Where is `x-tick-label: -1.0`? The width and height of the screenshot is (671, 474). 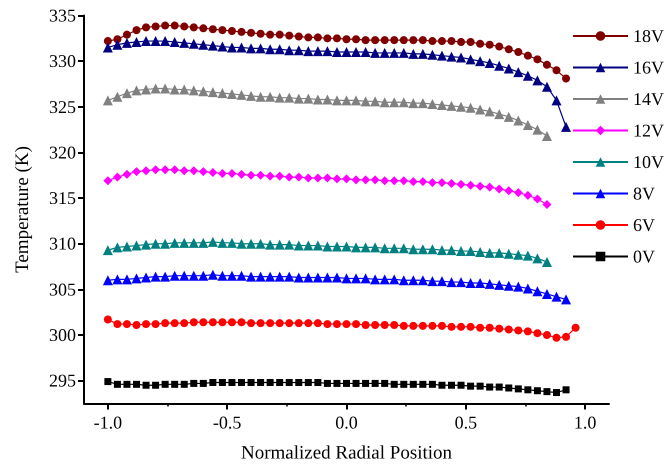
x-tick-label: -1.0 is located at coordinates (108, 422).